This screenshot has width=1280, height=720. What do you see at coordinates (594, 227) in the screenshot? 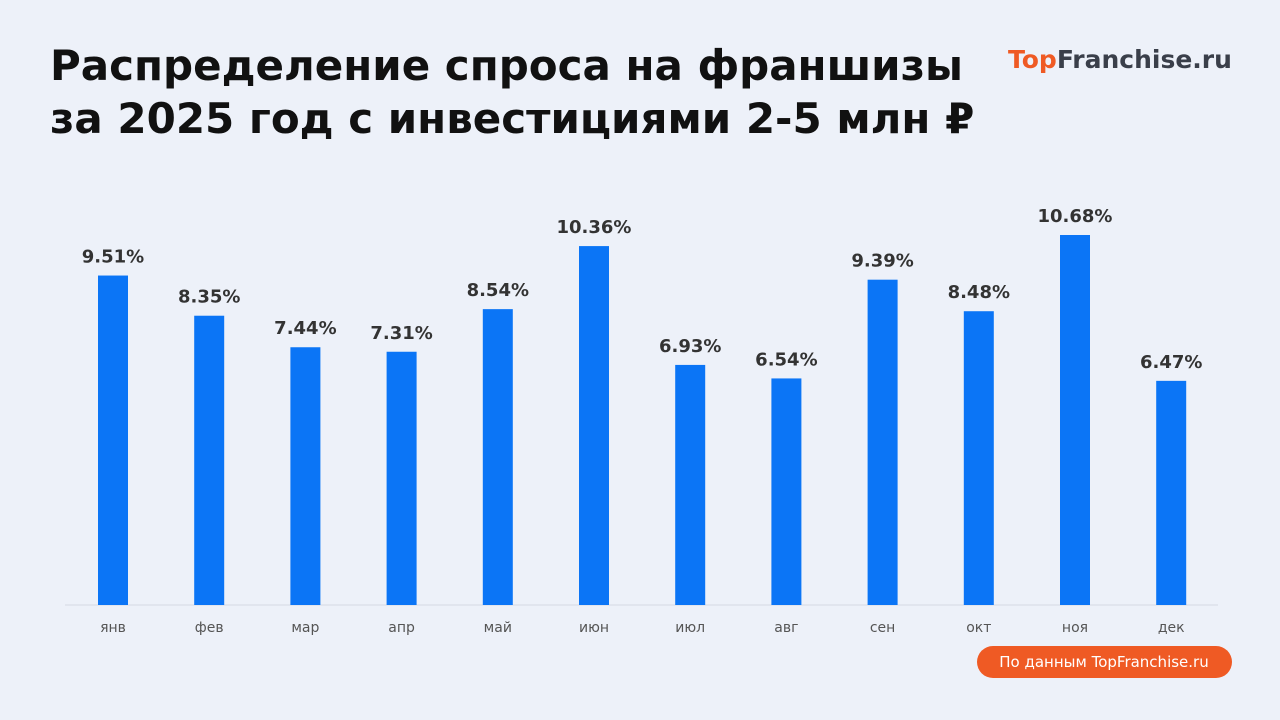
I see `value-label: 10.36%` at bounding box center [594, 227].